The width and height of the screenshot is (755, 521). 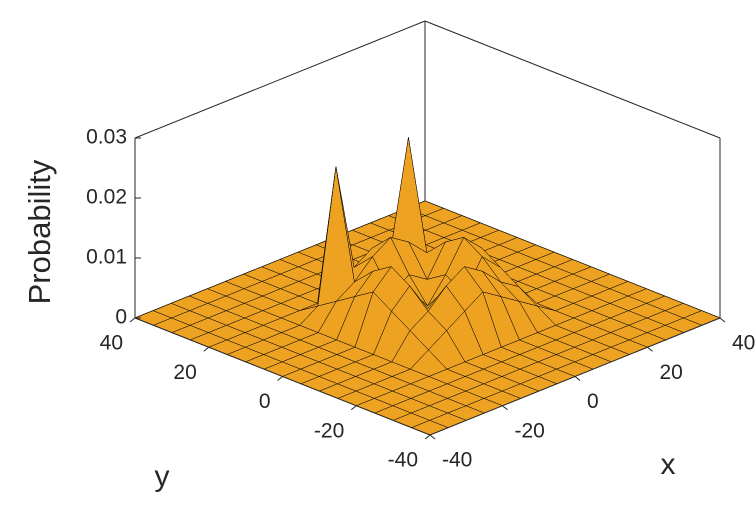 What do you see at coordinates (106, 197) in the screenshot?
I see `z-tick-label: 0.02` at bounding box center [106, 197].